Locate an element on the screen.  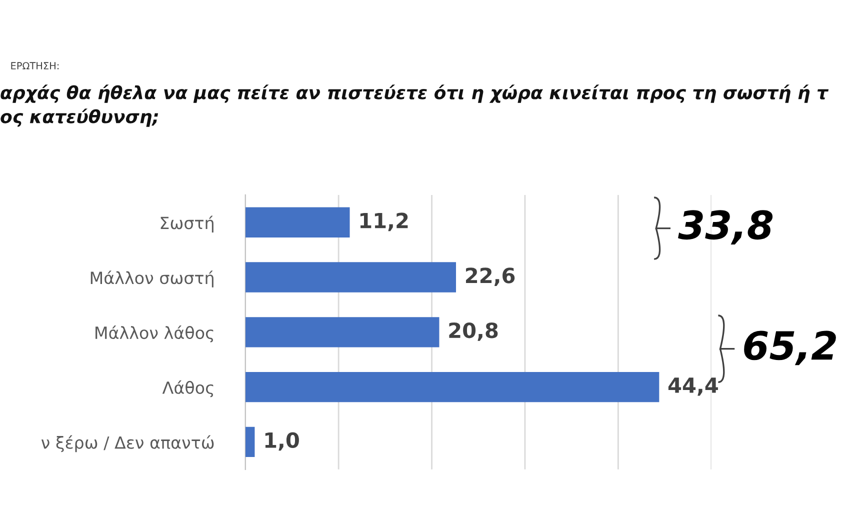
y-tick-label: Λάθος is located at coordinates (188, 389).